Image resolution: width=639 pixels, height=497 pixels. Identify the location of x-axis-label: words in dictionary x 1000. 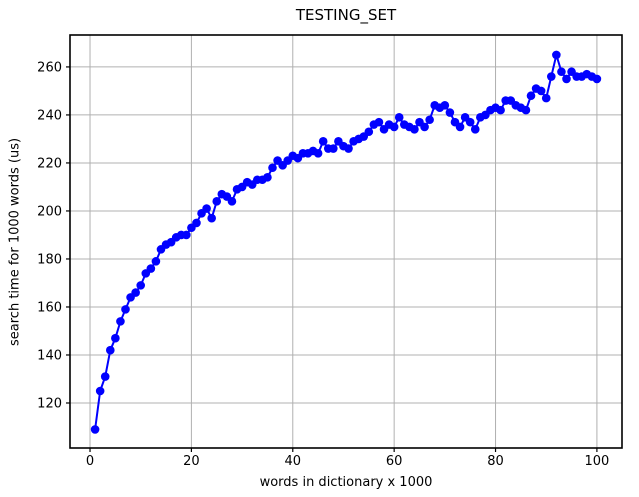
(346, 482).